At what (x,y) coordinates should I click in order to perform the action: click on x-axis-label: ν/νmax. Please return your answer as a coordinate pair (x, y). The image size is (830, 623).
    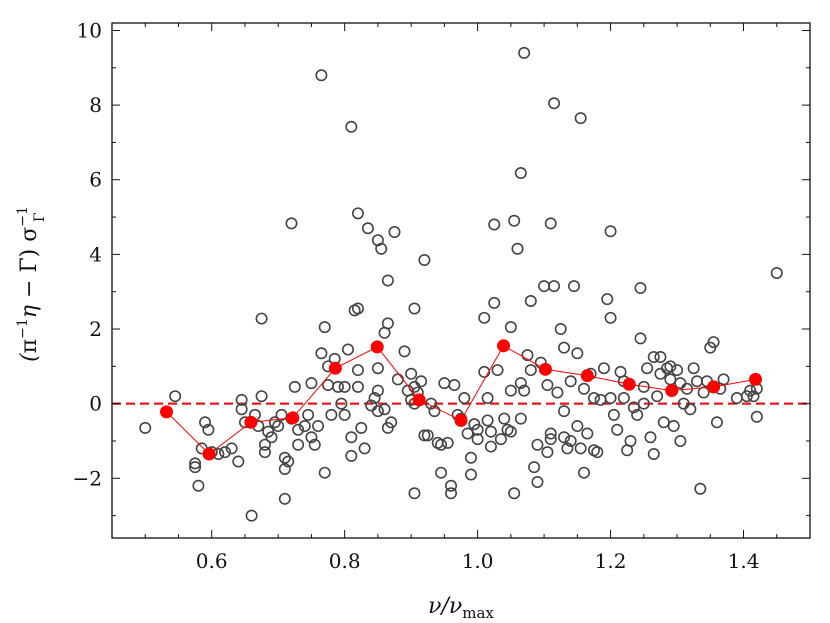
    Looking at the image, I should click on (461, 608).